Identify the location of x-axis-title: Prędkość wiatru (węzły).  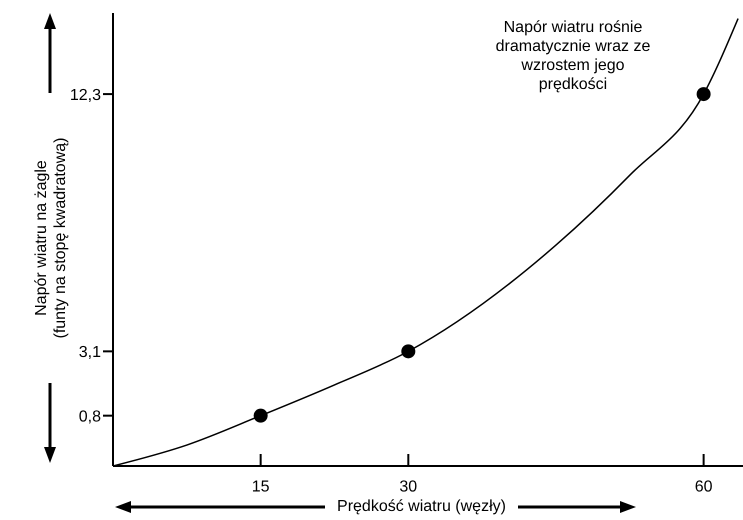
(421, 507).